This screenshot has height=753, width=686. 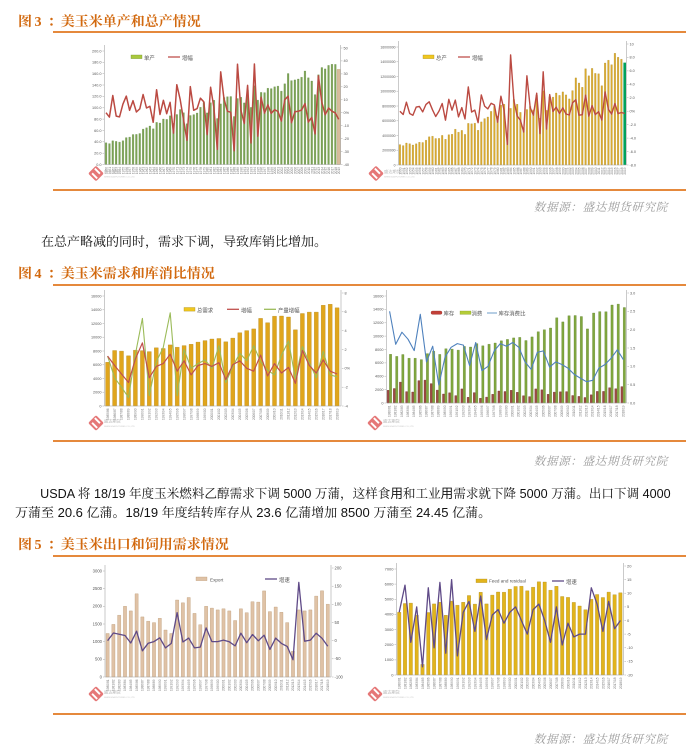 What do you see at coordinates (242, 170) in the screenshot?
I see `svg-text: 1990` at bounding box center [242, 170].